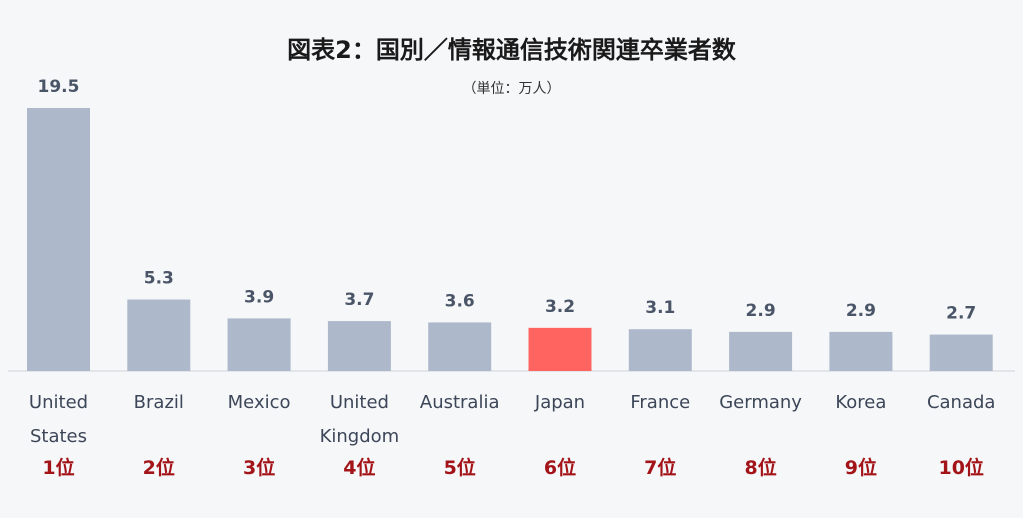 Image resolution: width=1023 pixels, height=518 pixels. What do you see at coordinates (660, 402) in the screenshot?
I see `category-label: France` at bounding box center [660, 402].